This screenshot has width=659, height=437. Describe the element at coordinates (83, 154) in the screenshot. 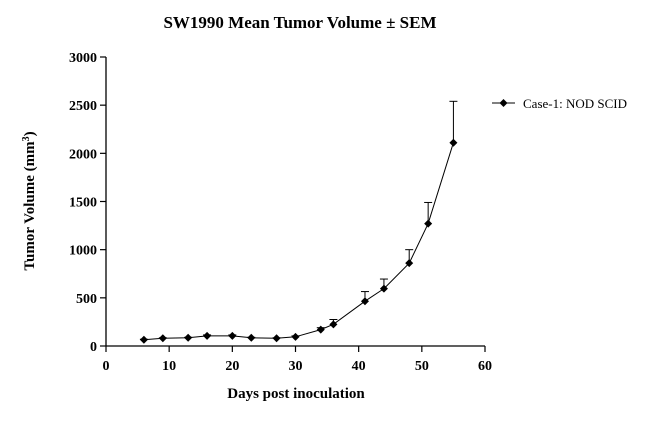

I see `y-tick-label: 2000` at that location.